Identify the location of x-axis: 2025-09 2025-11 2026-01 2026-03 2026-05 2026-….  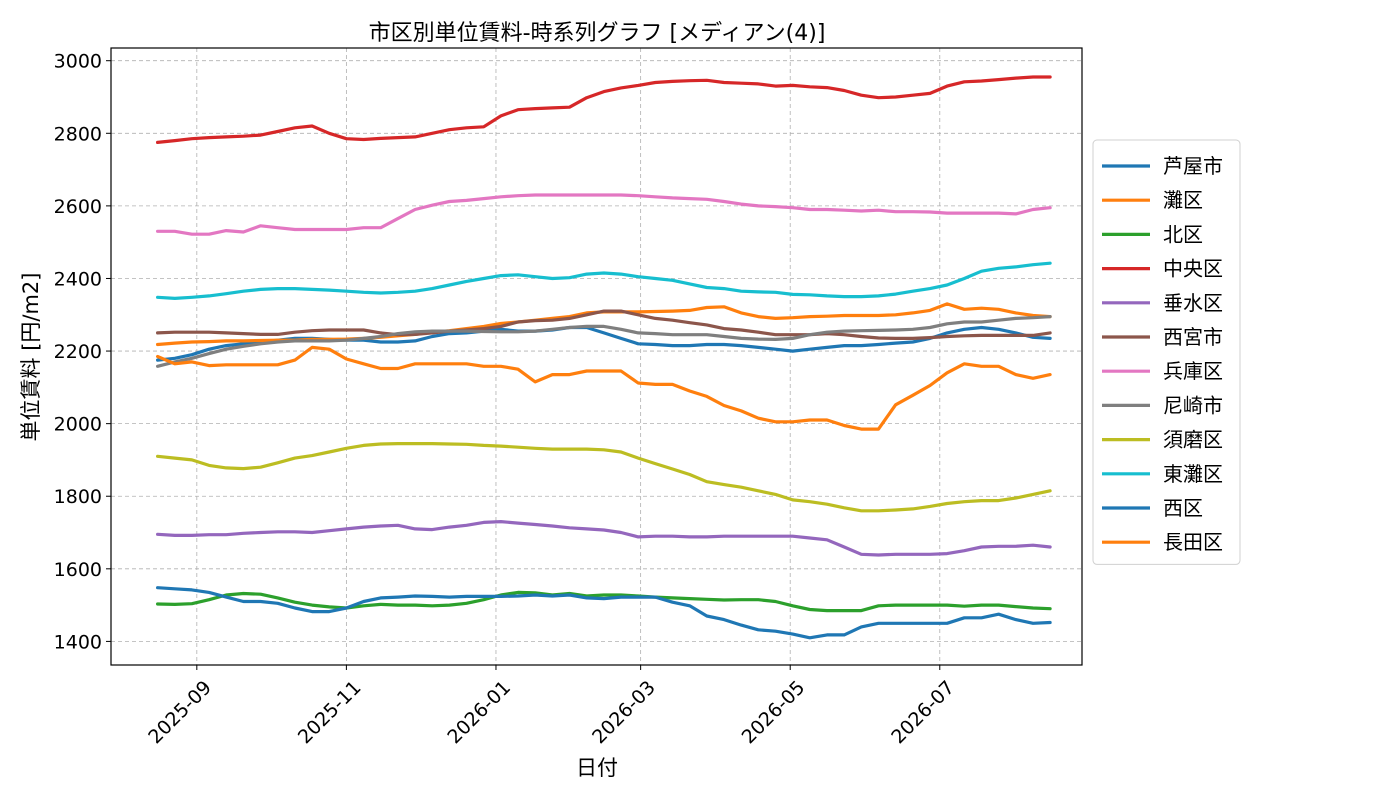
(551, 706).